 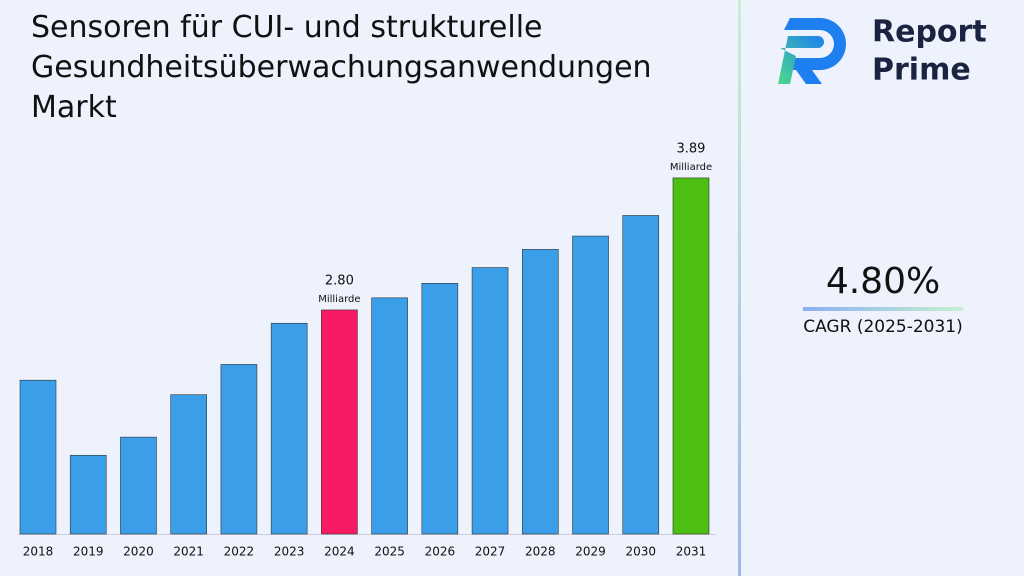 What do you see at coordinates (339, 552) in the screenshot?
I see `x-tick-label: 2024` at bounding box center [339, 552].